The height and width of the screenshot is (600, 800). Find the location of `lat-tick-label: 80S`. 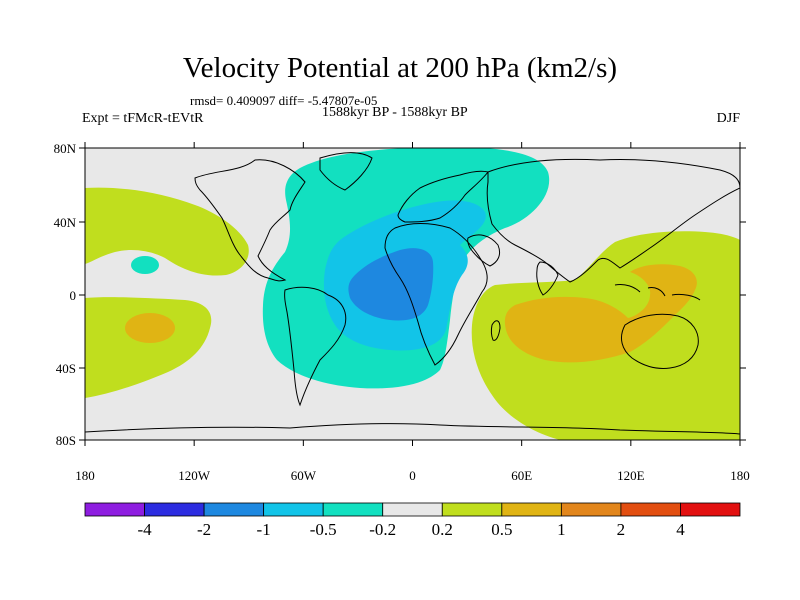

lat-tick-label: 80S is located at coordinates (66, 440).